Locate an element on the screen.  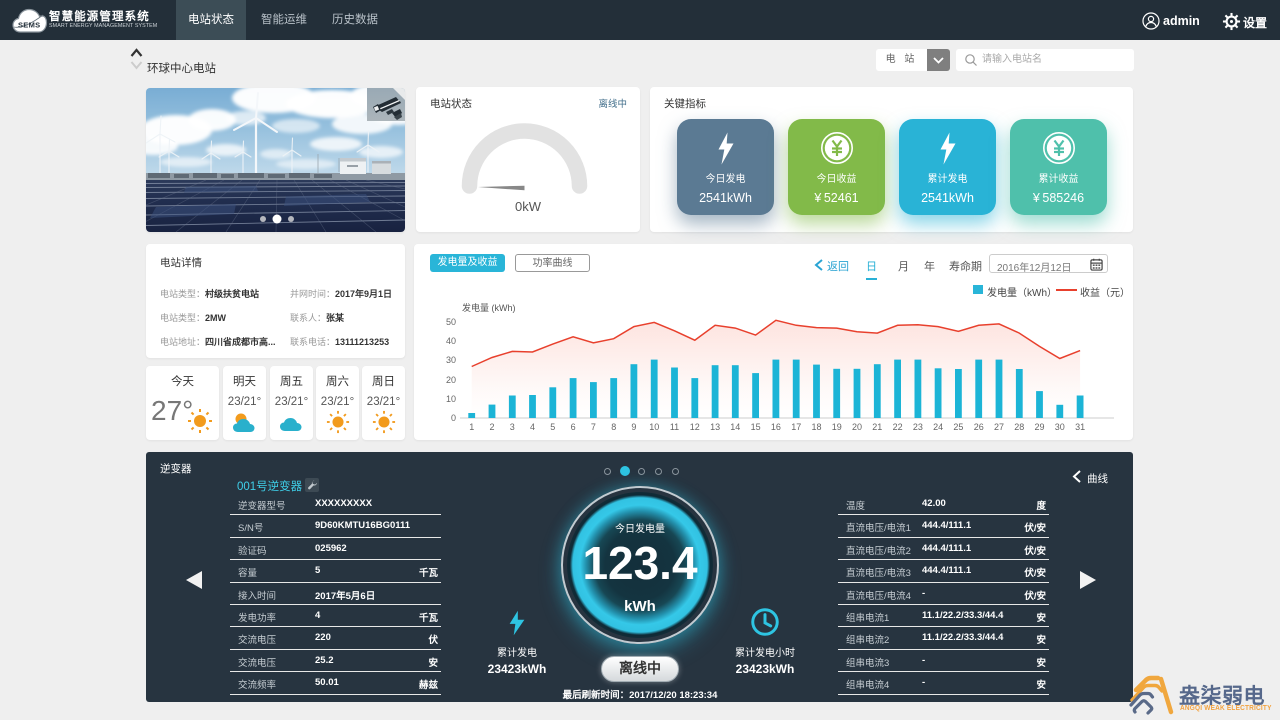
svg-text: 40 is located at coordinates (451, 341).